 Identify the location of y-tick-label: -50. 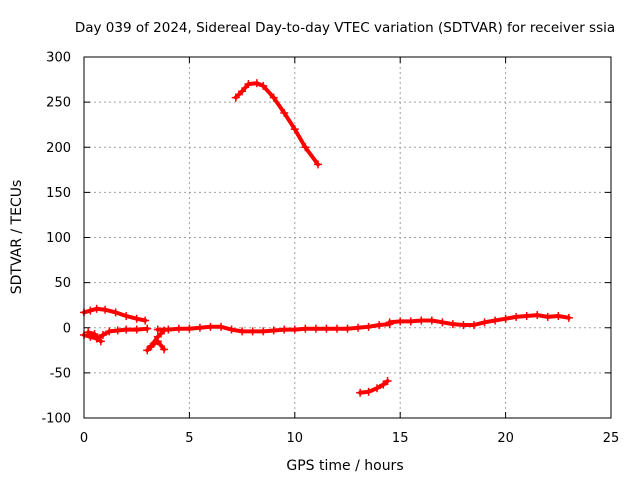
(60, 373).